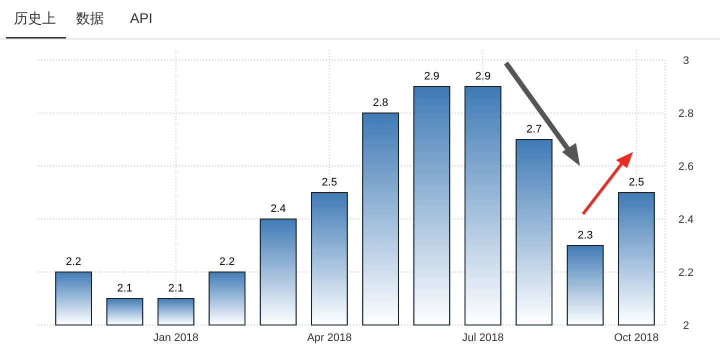 This screenshot has width=720, height=351. I want to click on data-label: 2.4, so click(278, 209).